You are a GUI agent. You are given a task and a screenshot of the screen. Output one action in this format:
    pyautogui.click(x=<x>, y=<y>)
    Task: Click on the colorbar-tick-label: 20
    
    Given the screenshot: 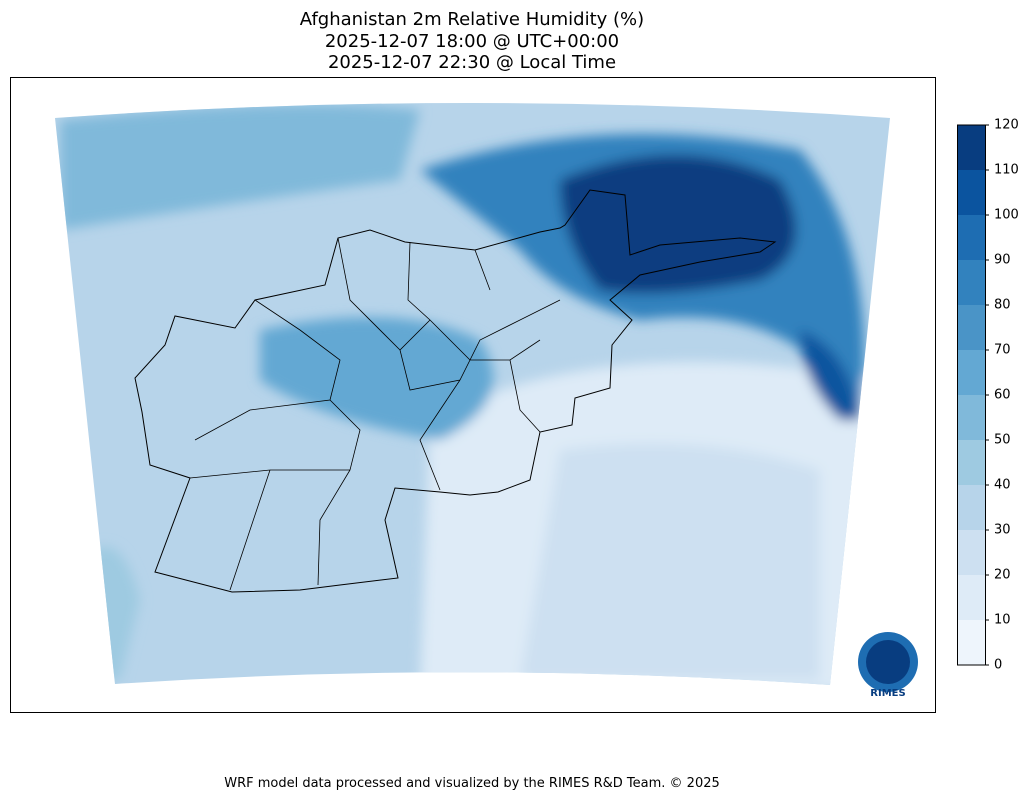 What is the action you would take?
    pyautogui.click(x=1002, y=575)
    